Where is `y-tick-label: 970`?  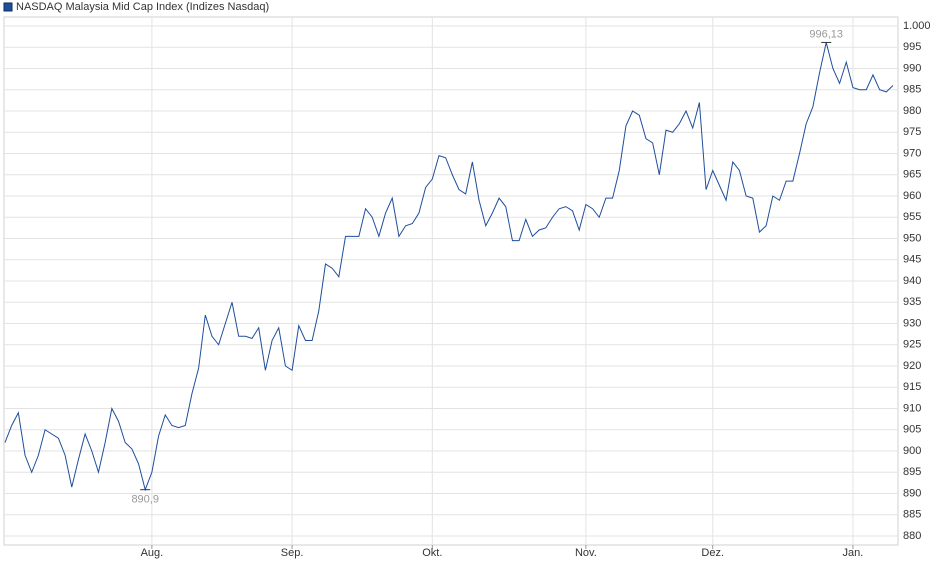
y-tick-label: 970 is located at coordinates (912, 153).